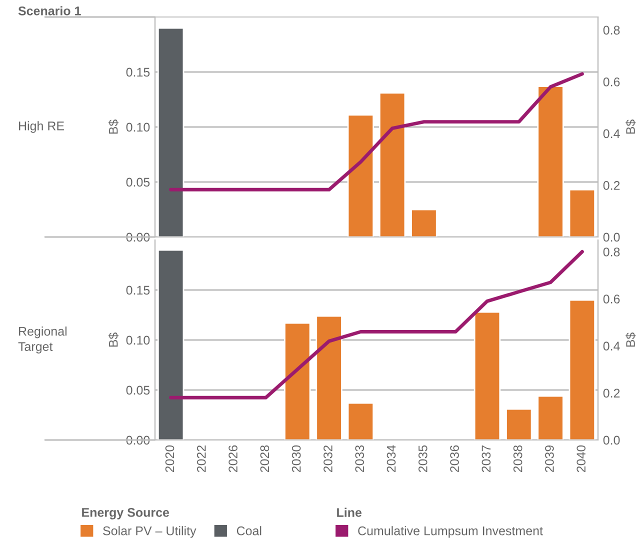  Describe the element at coordinates (517, 458) in the screenshot. I see `x-tick-label: 2038` at that location.